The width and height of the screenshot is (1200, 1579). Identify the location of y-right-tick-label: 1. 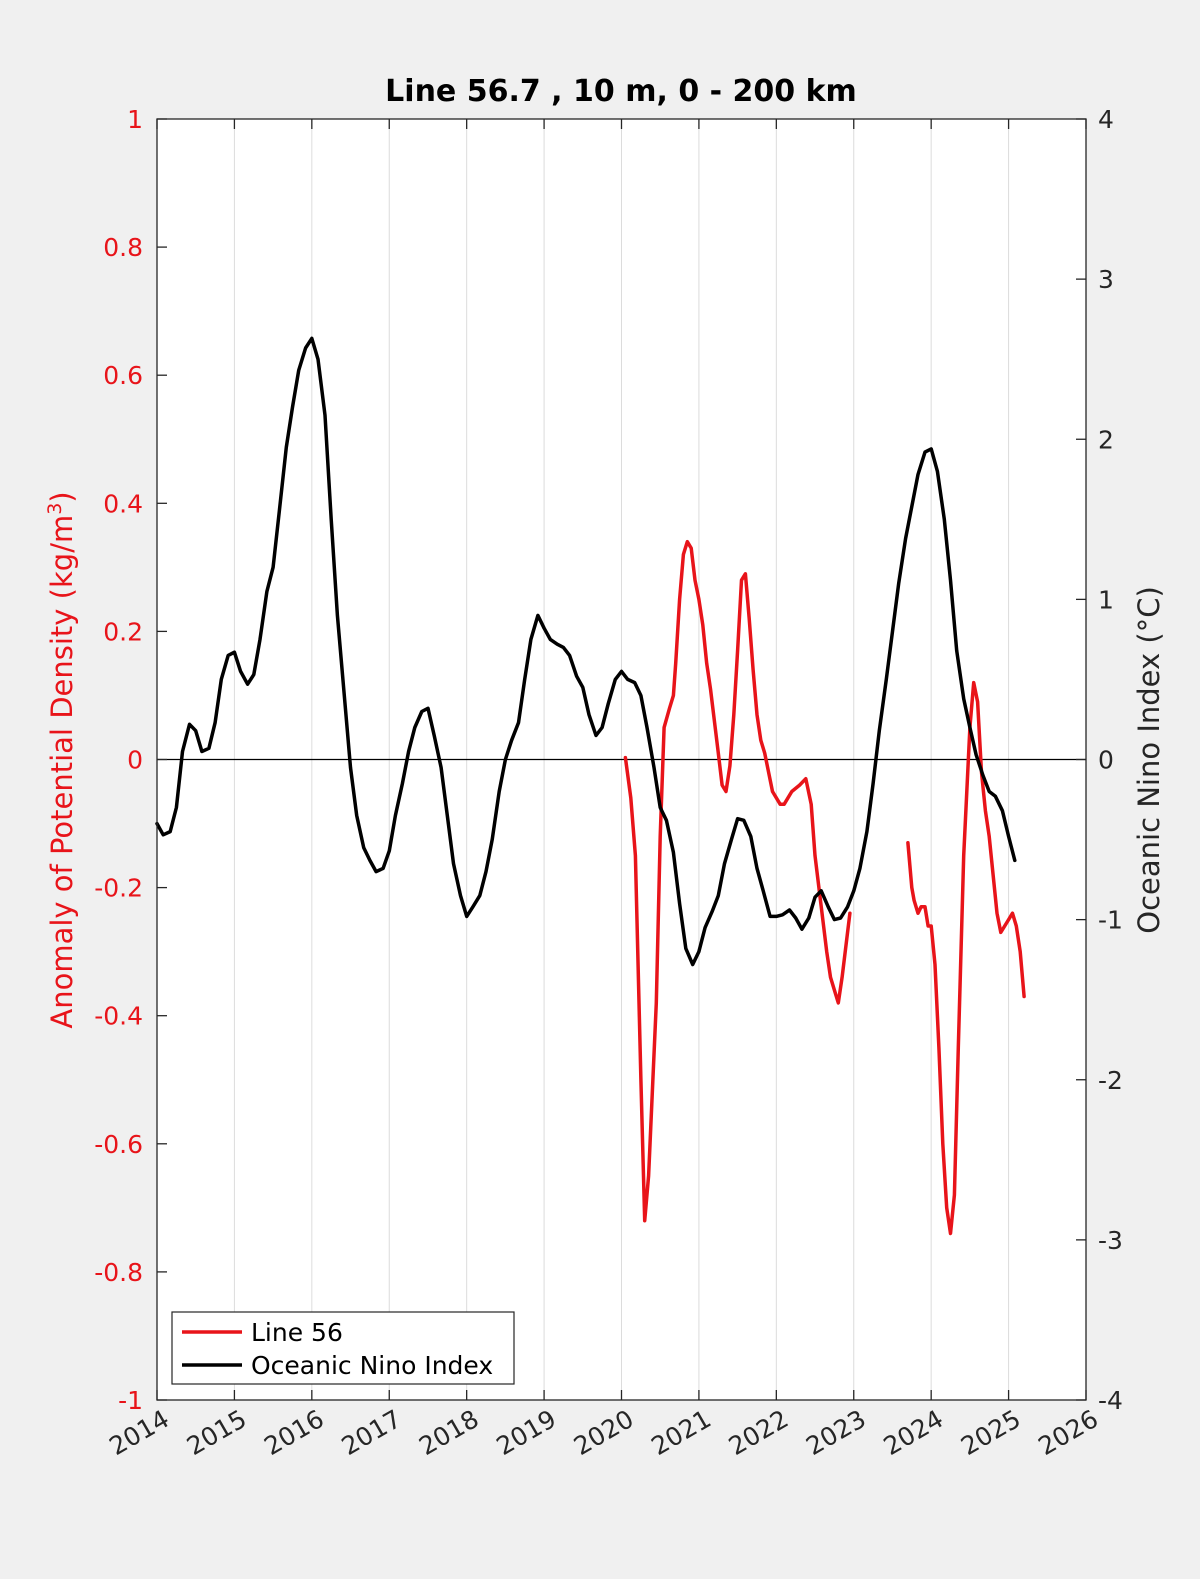
(1106, 599).